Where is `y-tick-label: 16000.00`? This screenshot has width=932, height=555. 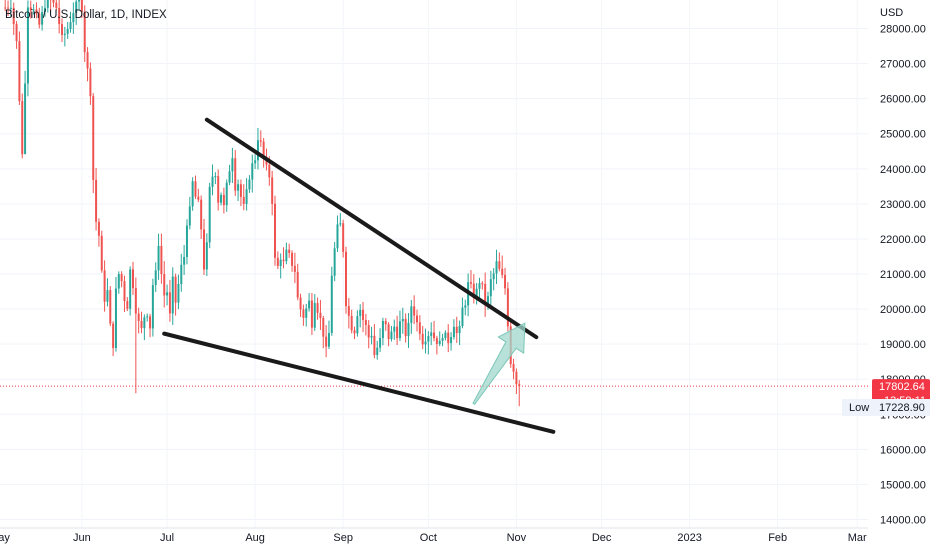 y-tick-label: 16000.00 is located at coordinates (903, 450).